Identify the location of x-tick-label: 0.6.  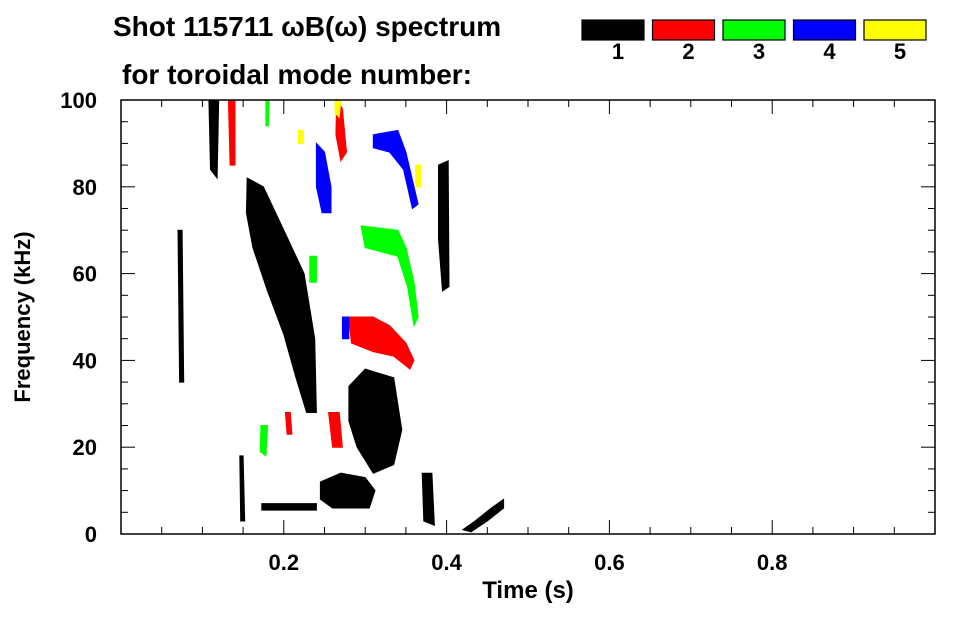
(609, 562).